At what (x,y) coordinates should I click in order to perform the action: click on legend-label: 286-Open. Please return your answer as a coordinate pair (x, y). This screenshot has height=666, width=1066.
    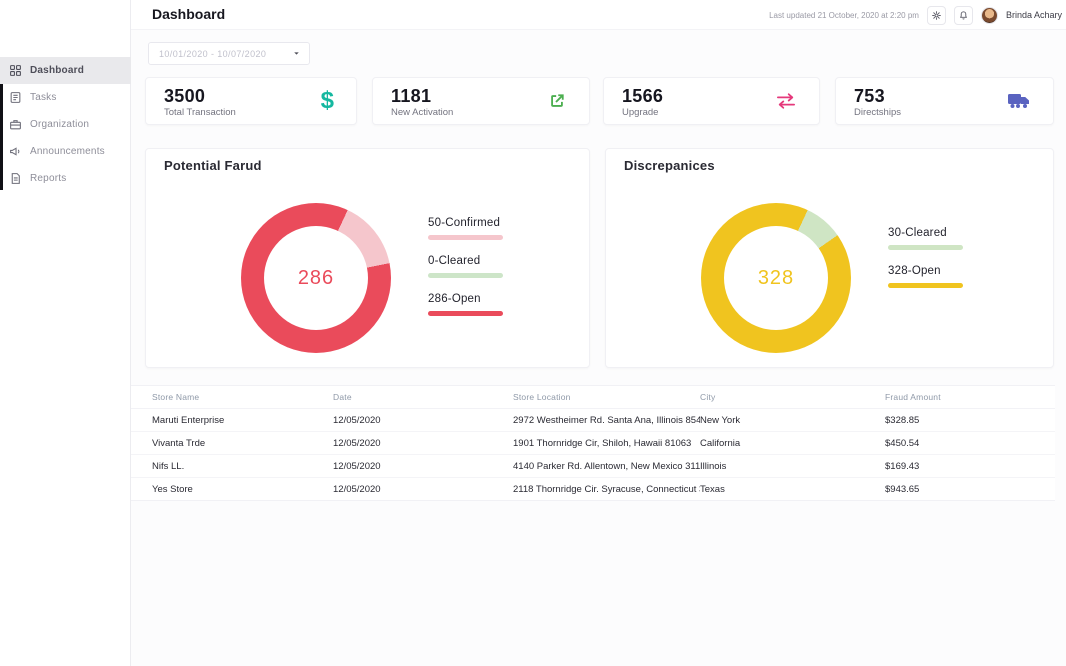
    Looking at the image, I should click on (454, 299).